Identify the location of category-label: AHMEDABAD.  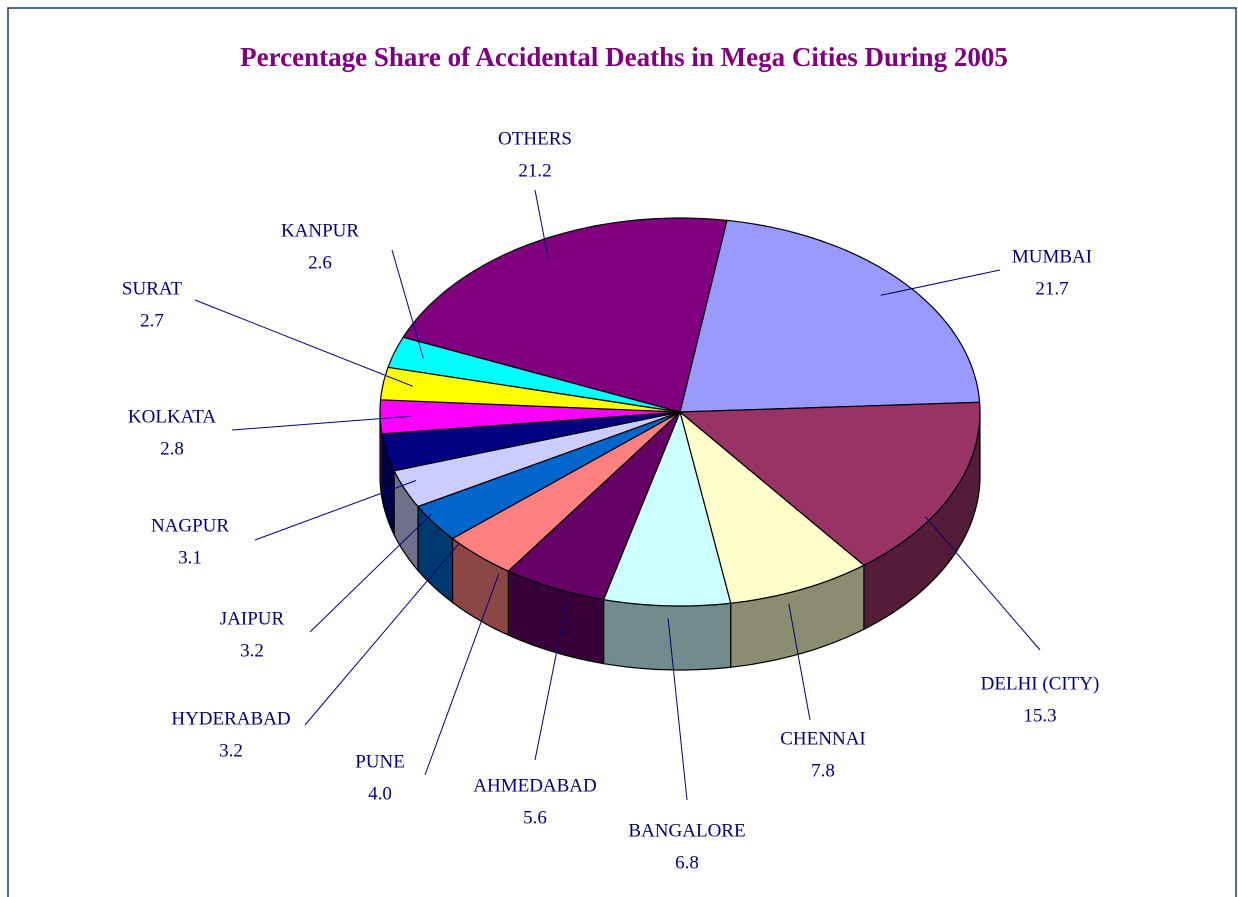
(535, 785).